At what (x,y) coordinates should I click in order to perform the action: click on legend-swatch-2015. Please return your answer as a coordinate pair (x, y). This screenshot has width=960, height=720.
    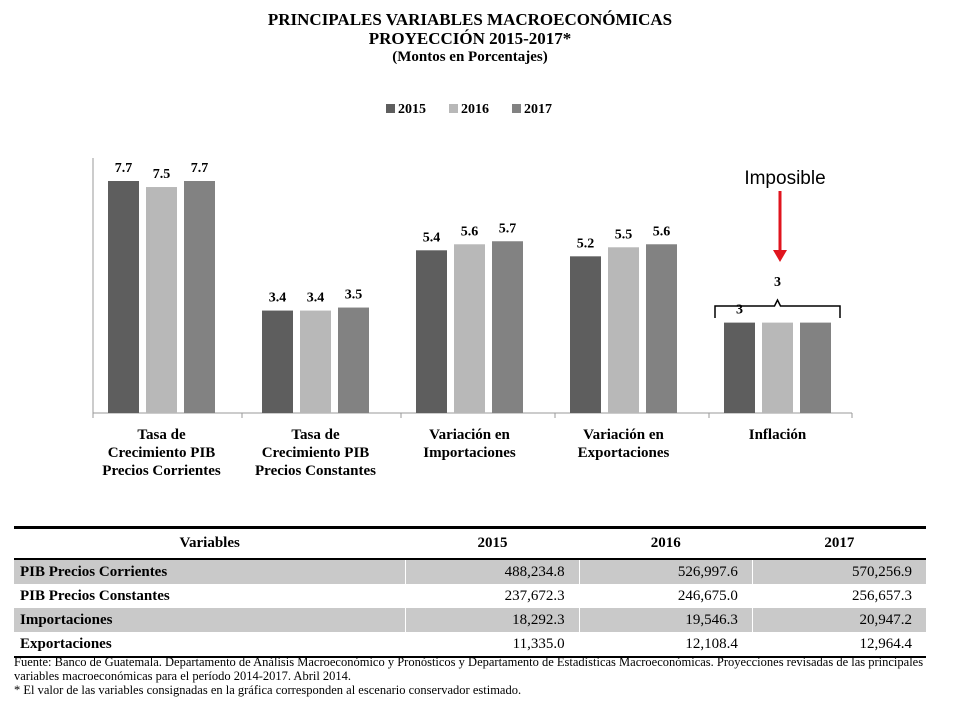
    Looking at the image, I should click on (390, 108).